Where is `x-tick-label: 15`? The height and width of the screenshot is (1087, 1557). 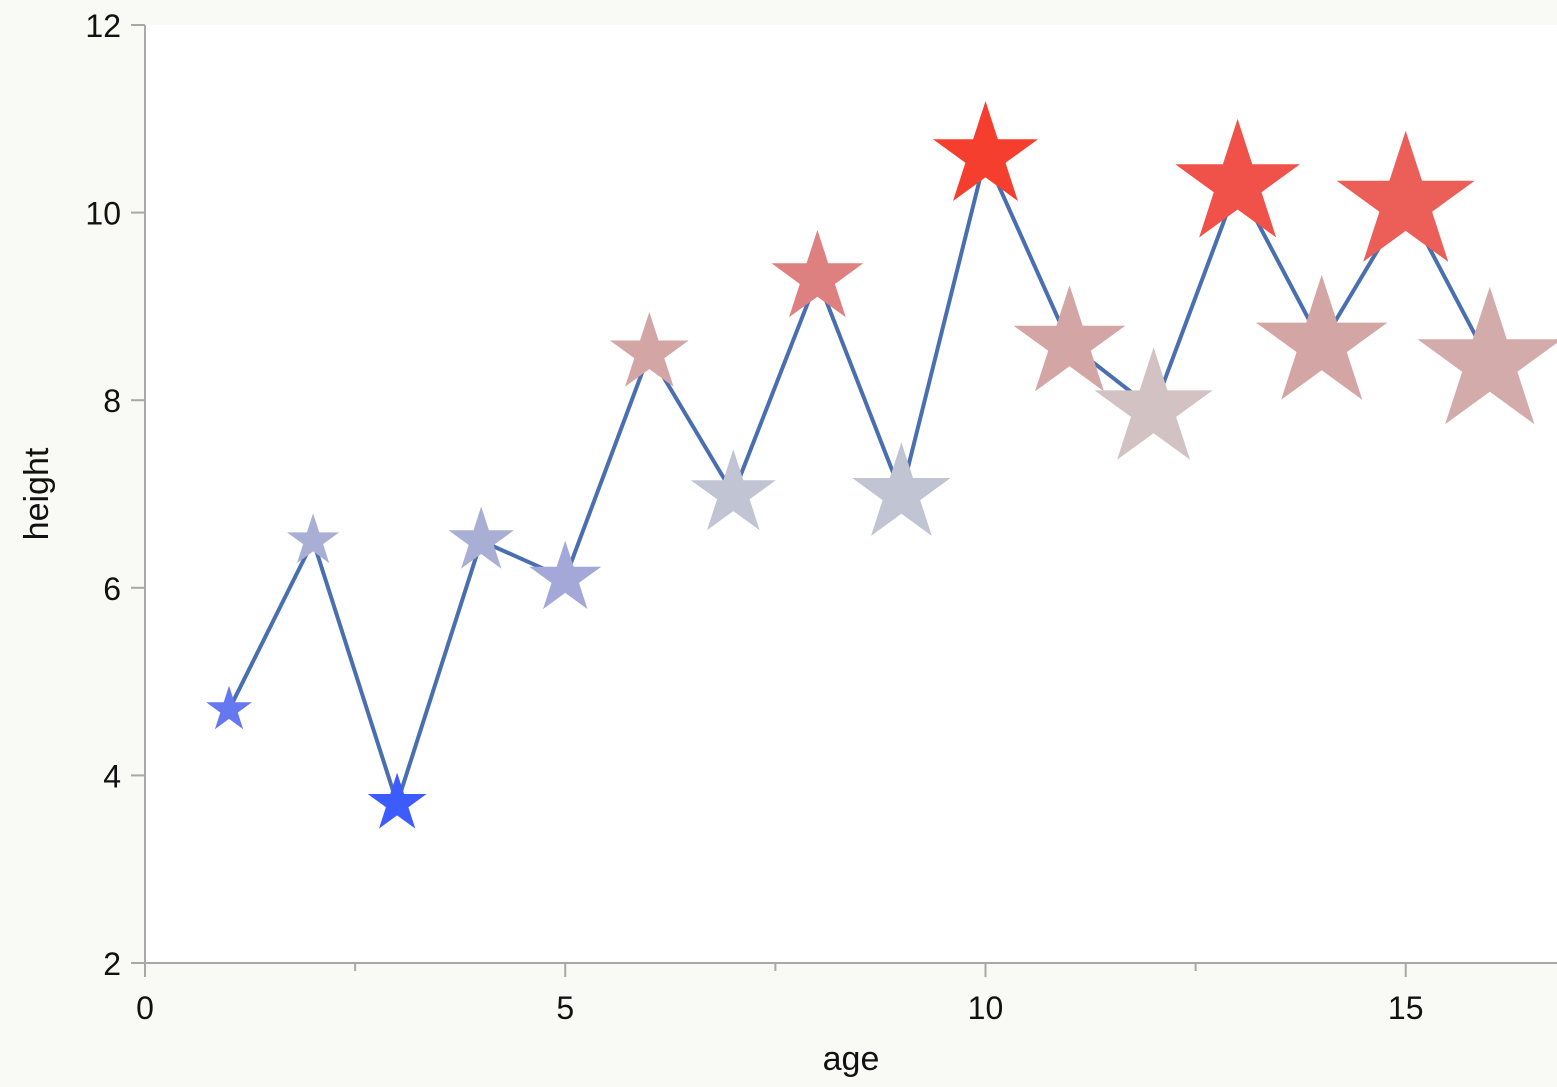 x-tick-label: 15 is located at coordinates (1406, 1008).